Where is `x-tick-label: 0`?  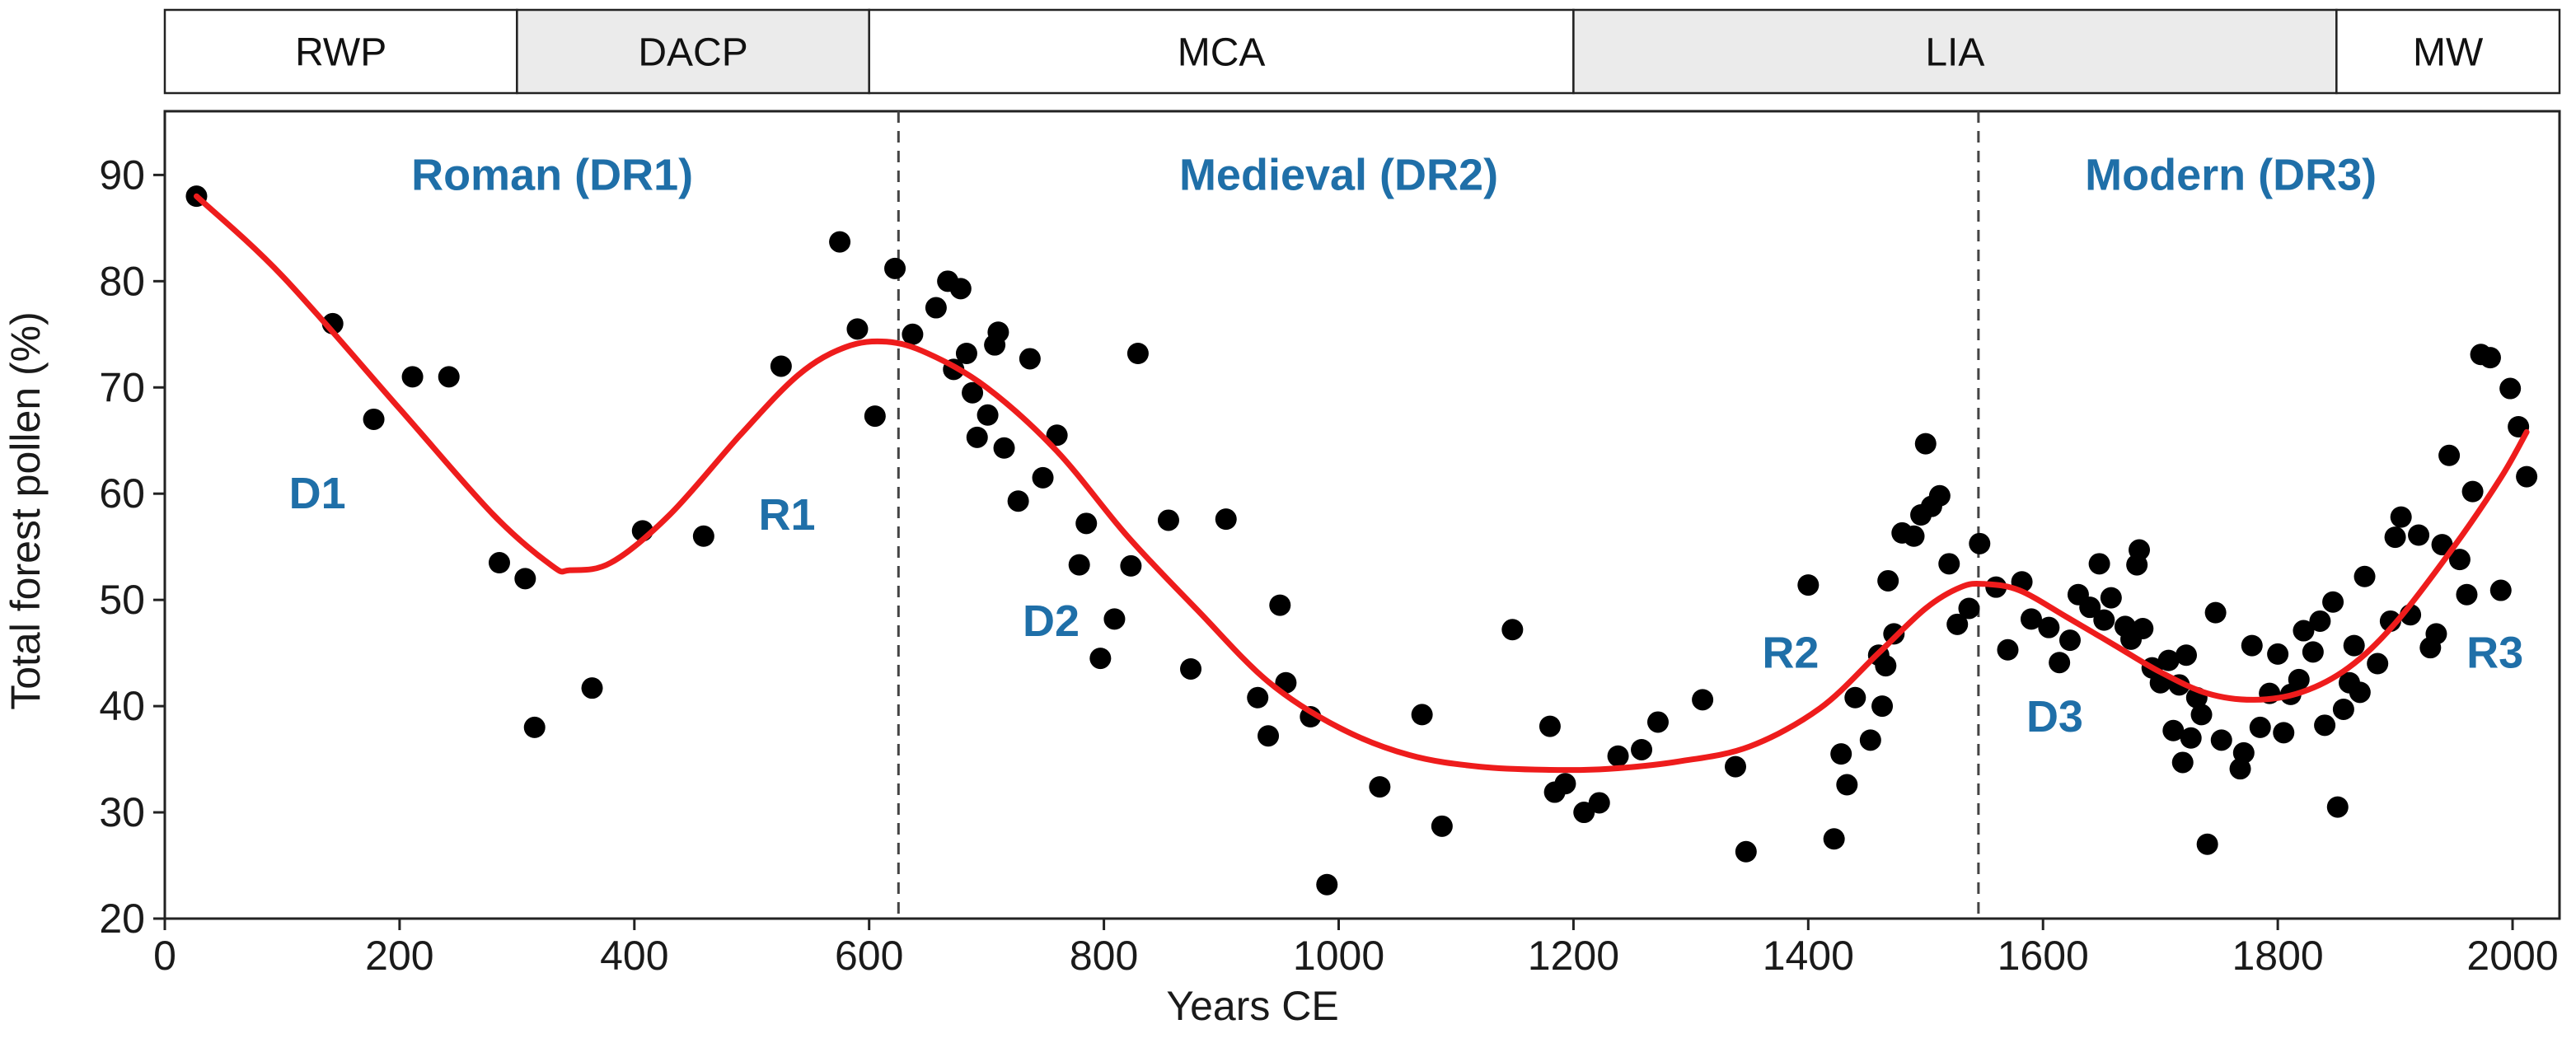 x-tick-label: 0 is located at coordinates (164, 956).